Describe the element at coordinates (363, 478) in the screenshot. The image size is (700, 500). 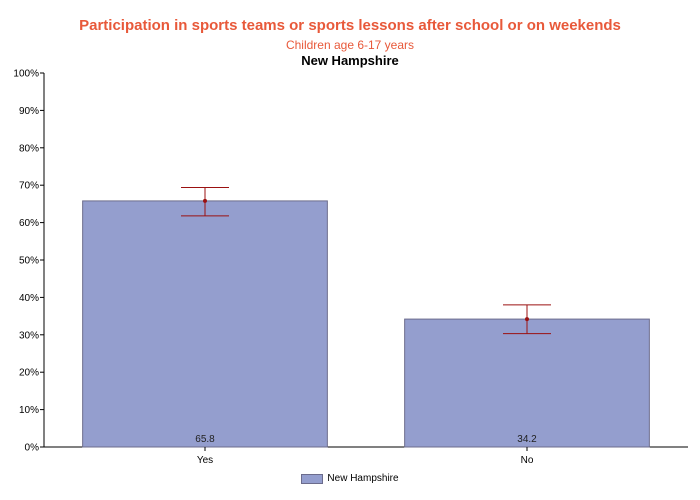
I see `legend-label: New Hampshire` at that location.